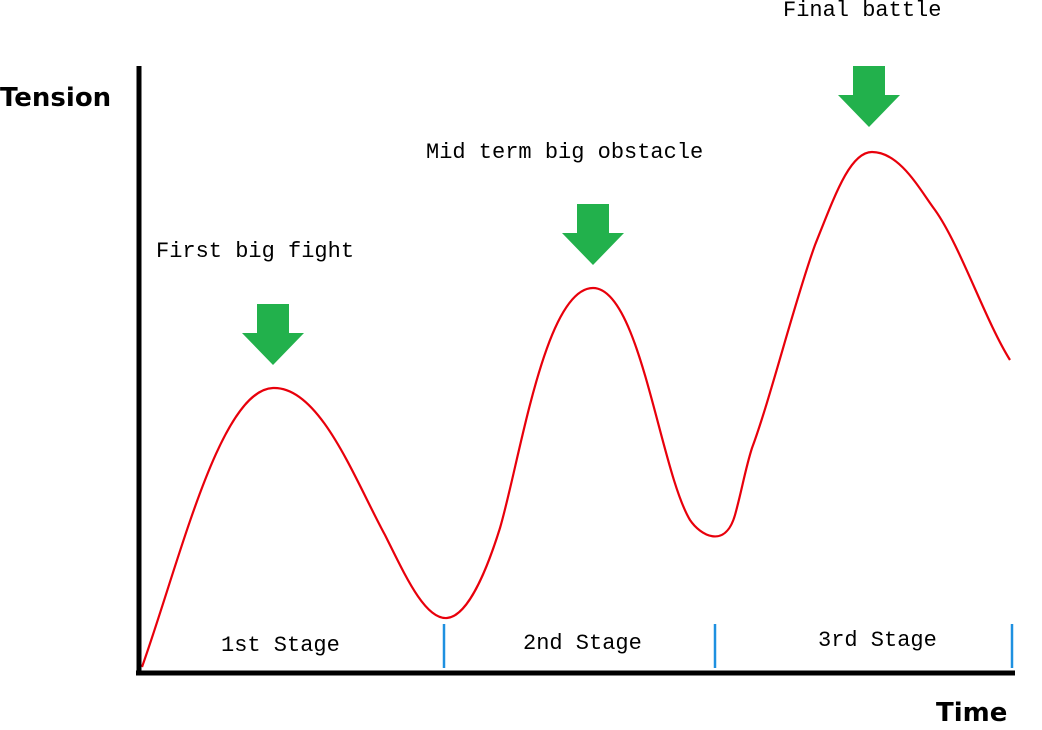 This screenshot has width=1042, height=730. Describe the element at coordinates (971, 713) in the screenshot. I see `x-axis-label: Time` at that location.